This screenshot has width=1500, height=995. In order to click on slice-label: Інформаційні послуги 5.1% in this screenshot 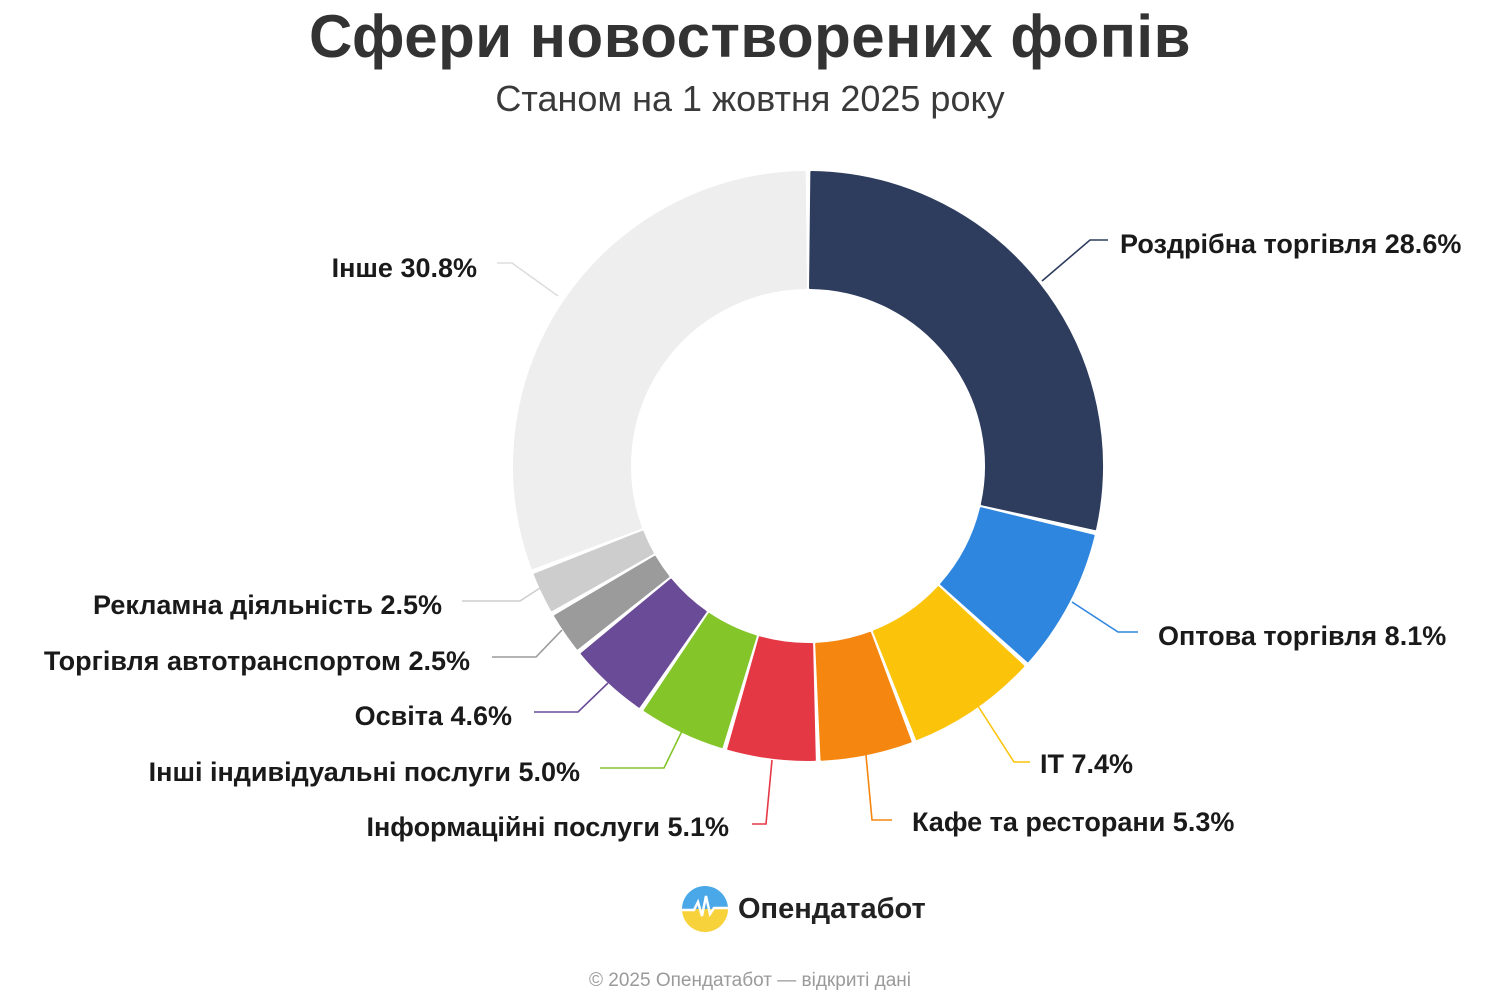, I will do `click(547, 827)`.